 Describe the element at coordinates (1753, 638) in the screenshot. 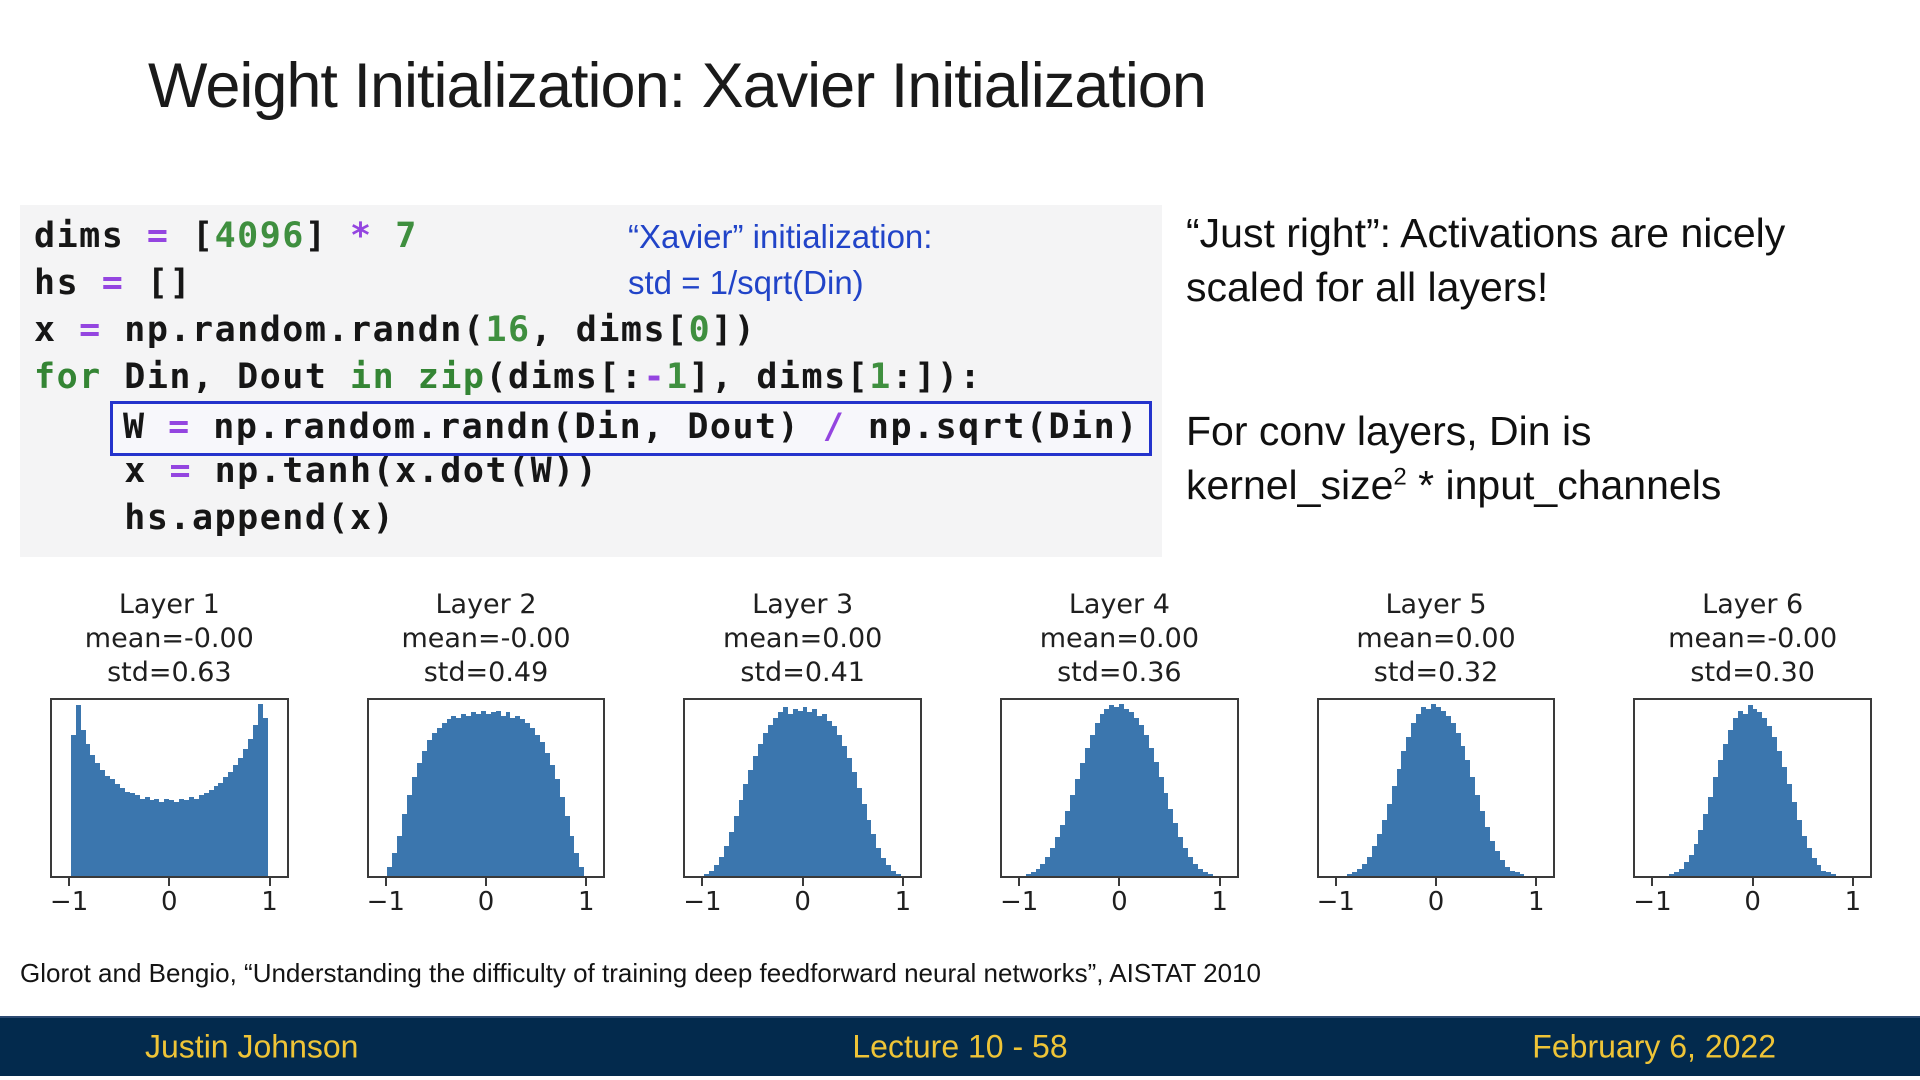

I see `histogram-title: Layer 6 mean=-0.00 std=0.30` at that location.